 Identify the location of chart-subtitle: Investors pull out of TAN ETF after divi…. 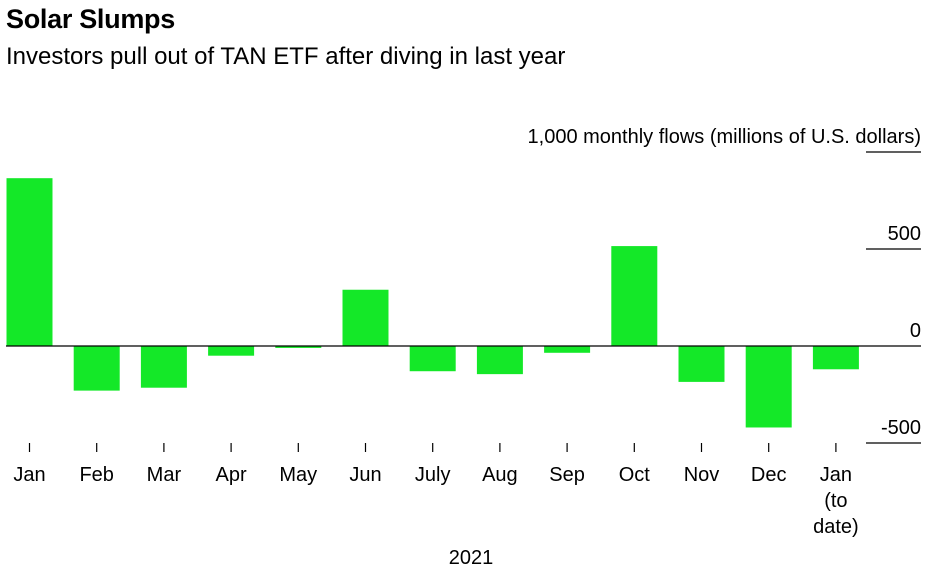
(286, 56).